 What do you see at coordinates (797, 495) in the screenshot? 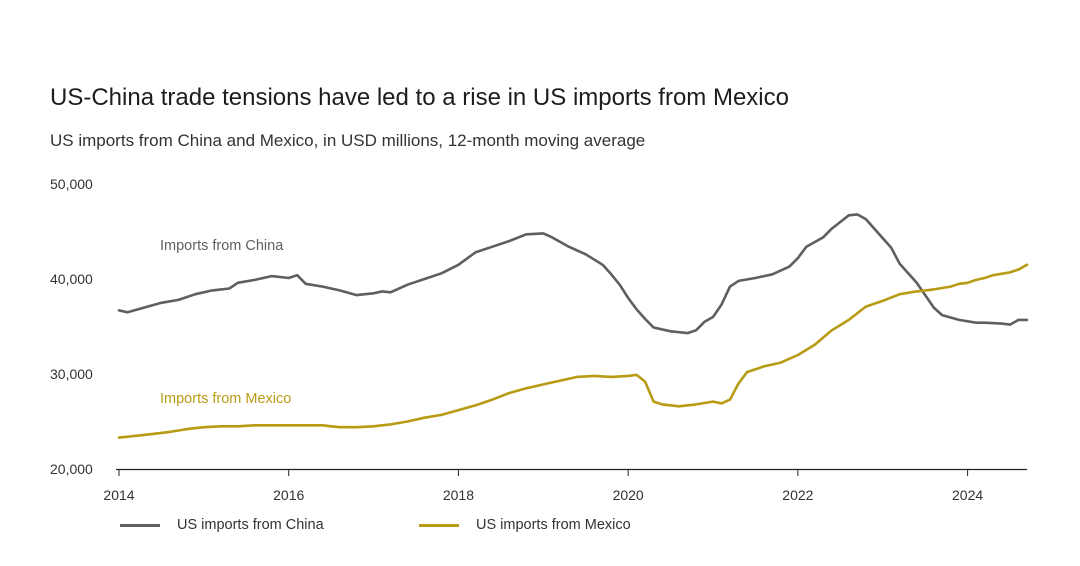
I see `x-tick-label: 2022` at bounding box center [797, 495].